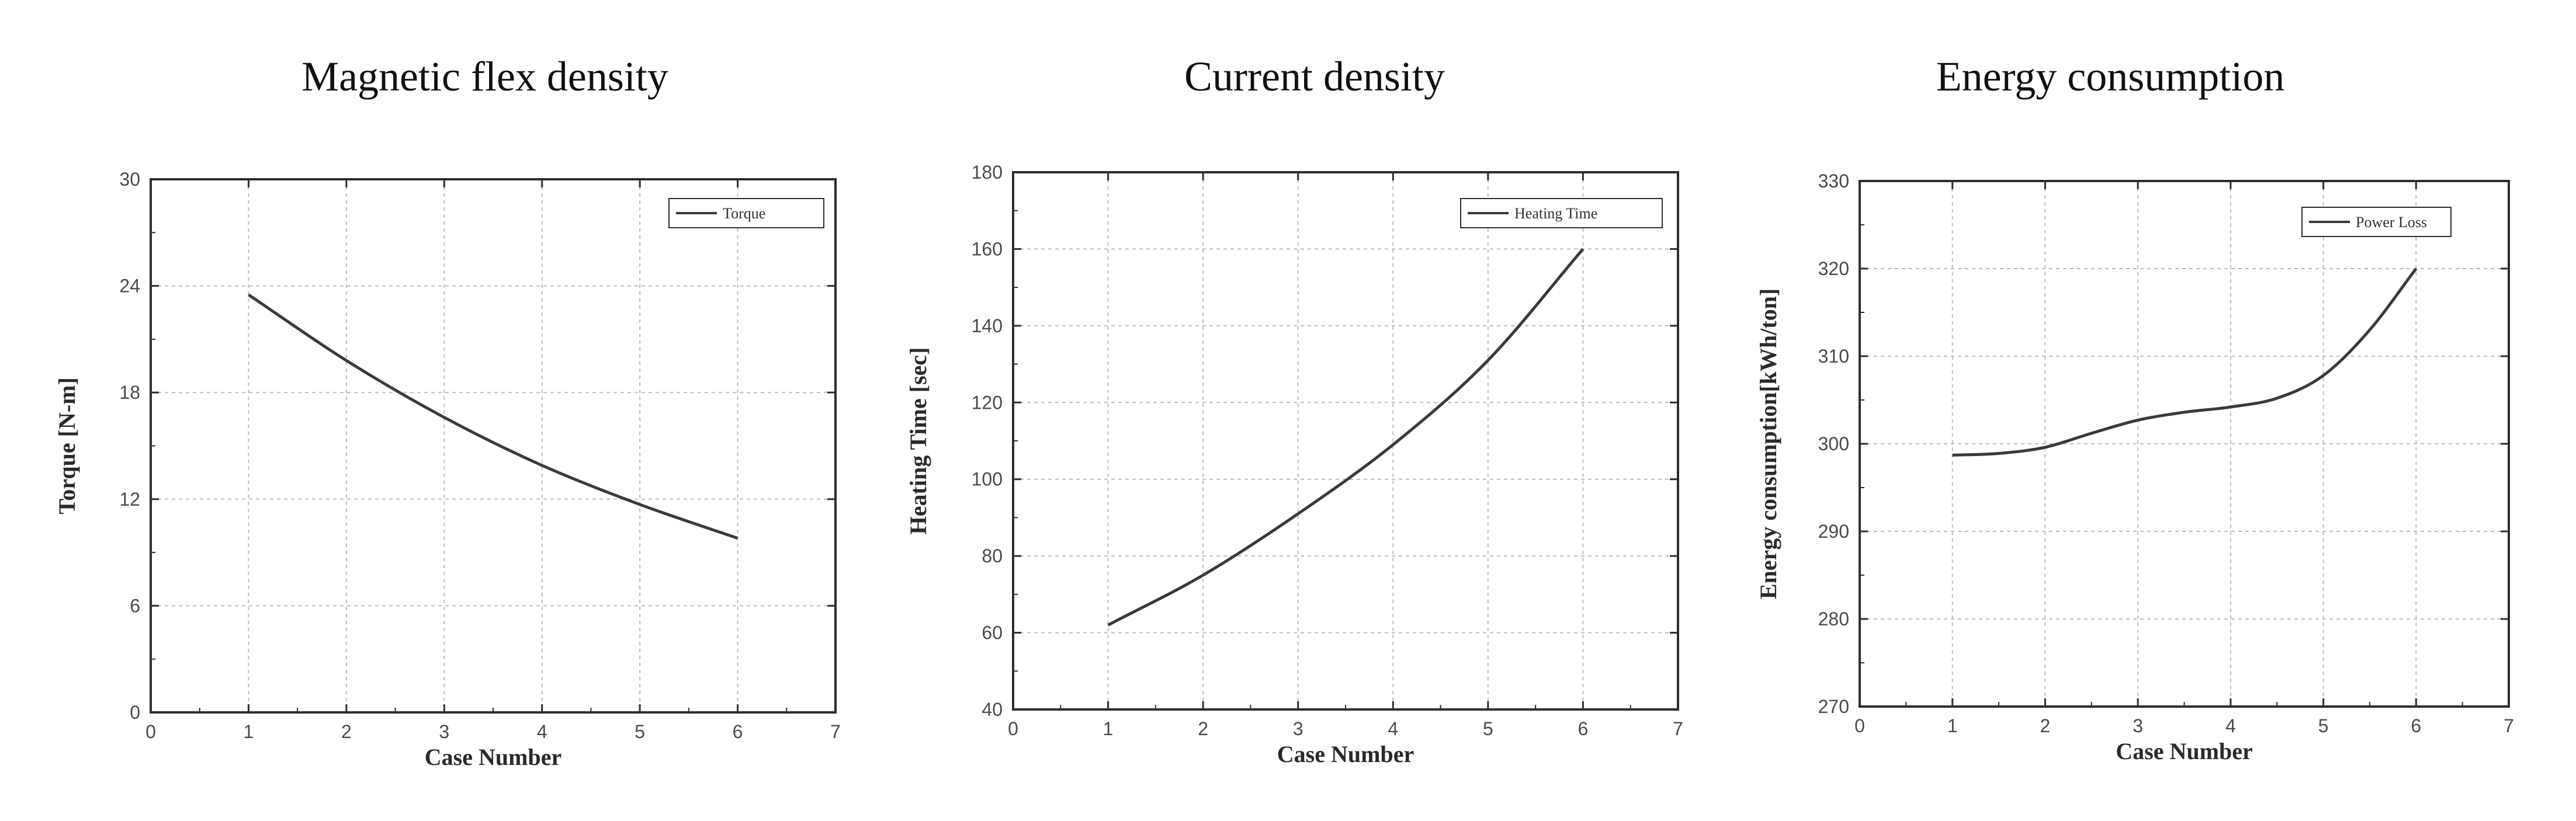  I want to click on y-tick-label: 180, so click(987, 172).